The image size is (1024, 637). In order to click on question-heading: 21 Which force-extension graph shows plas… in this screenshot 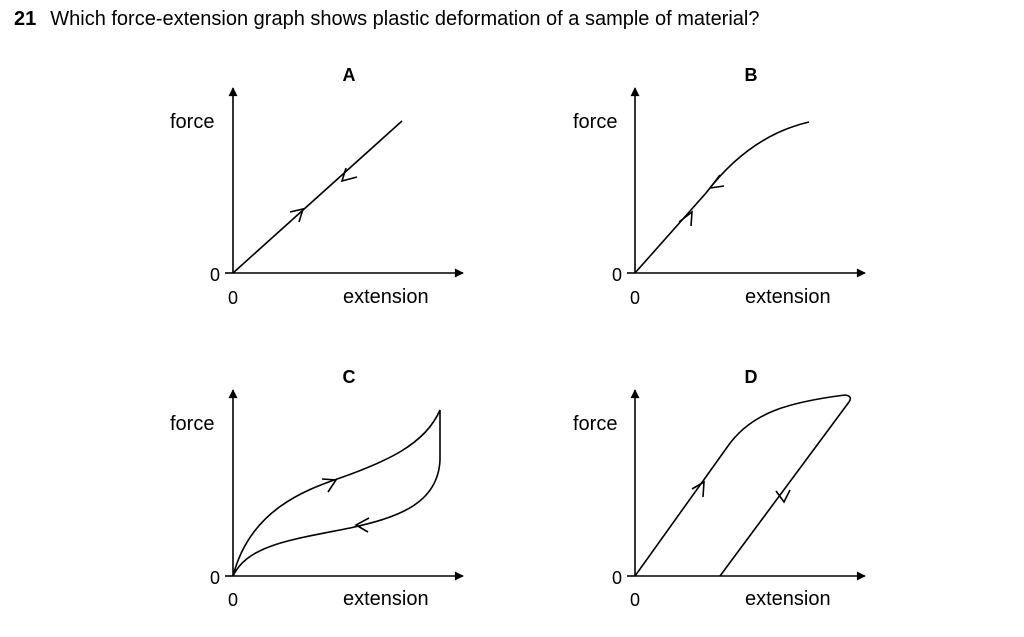, I will do `click(386, 19)`.